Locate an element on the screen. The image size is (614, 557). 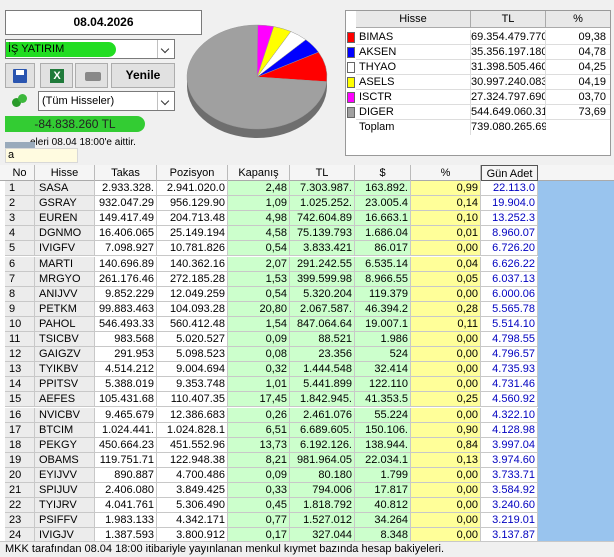
pct-value: 04,78 is located at coordinates (578, 52).